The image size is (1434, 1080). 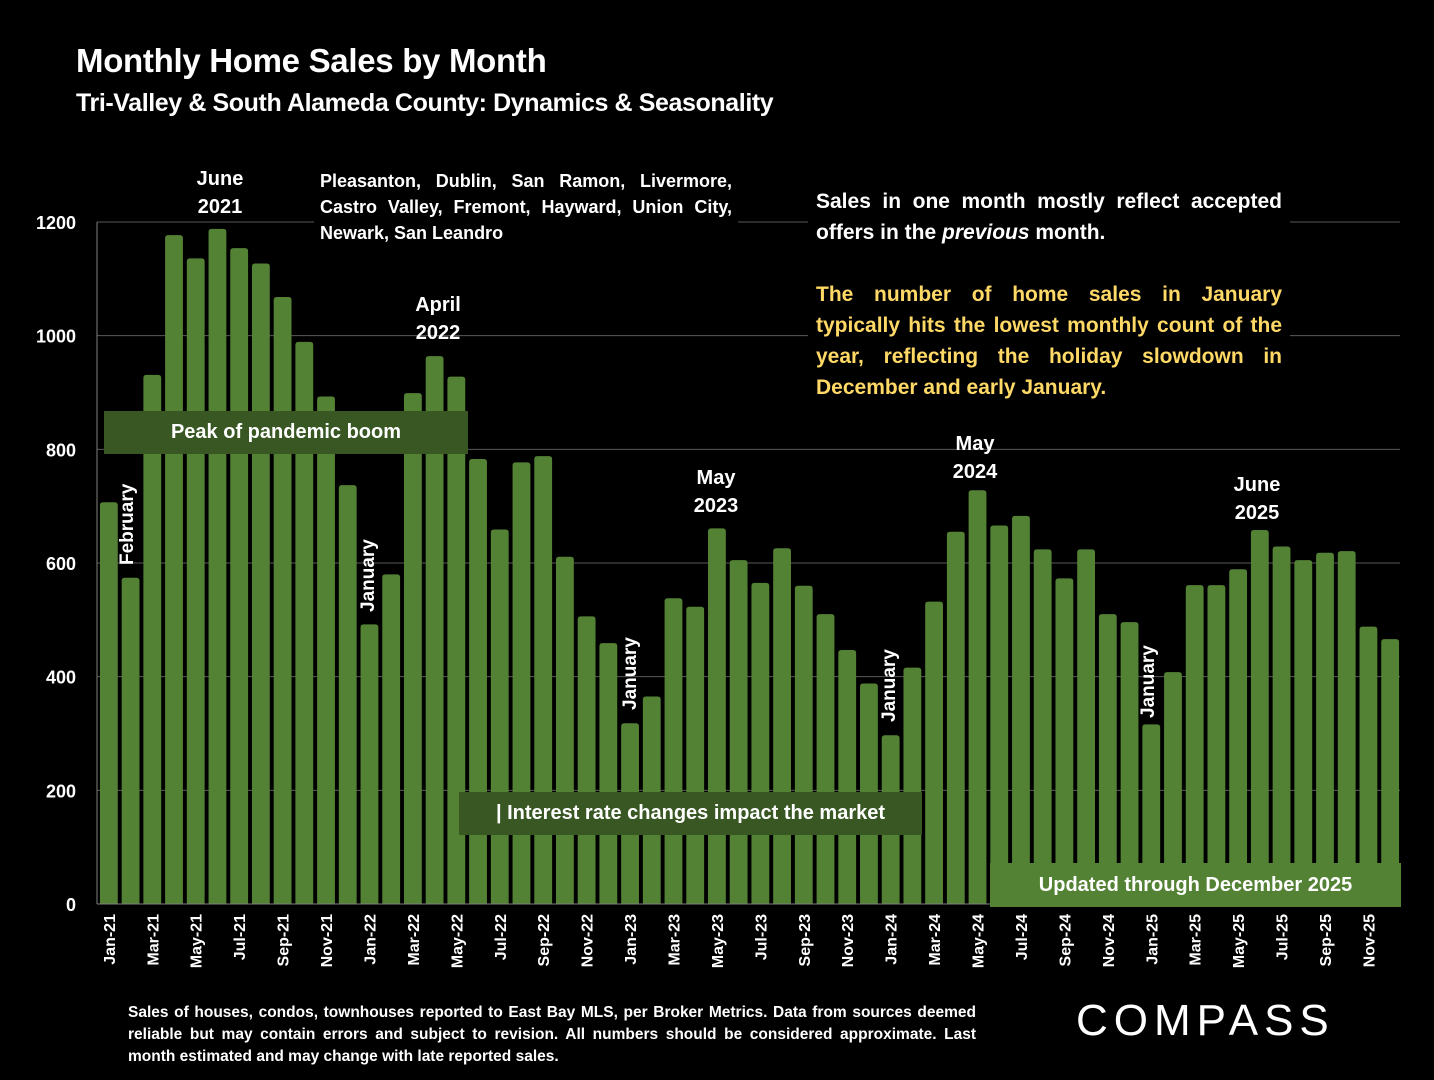 What do you see at coordinates (438, 319) in the screenshot?
I see `annotation-april-2022: April 2022` at bounding box center [438, 319].